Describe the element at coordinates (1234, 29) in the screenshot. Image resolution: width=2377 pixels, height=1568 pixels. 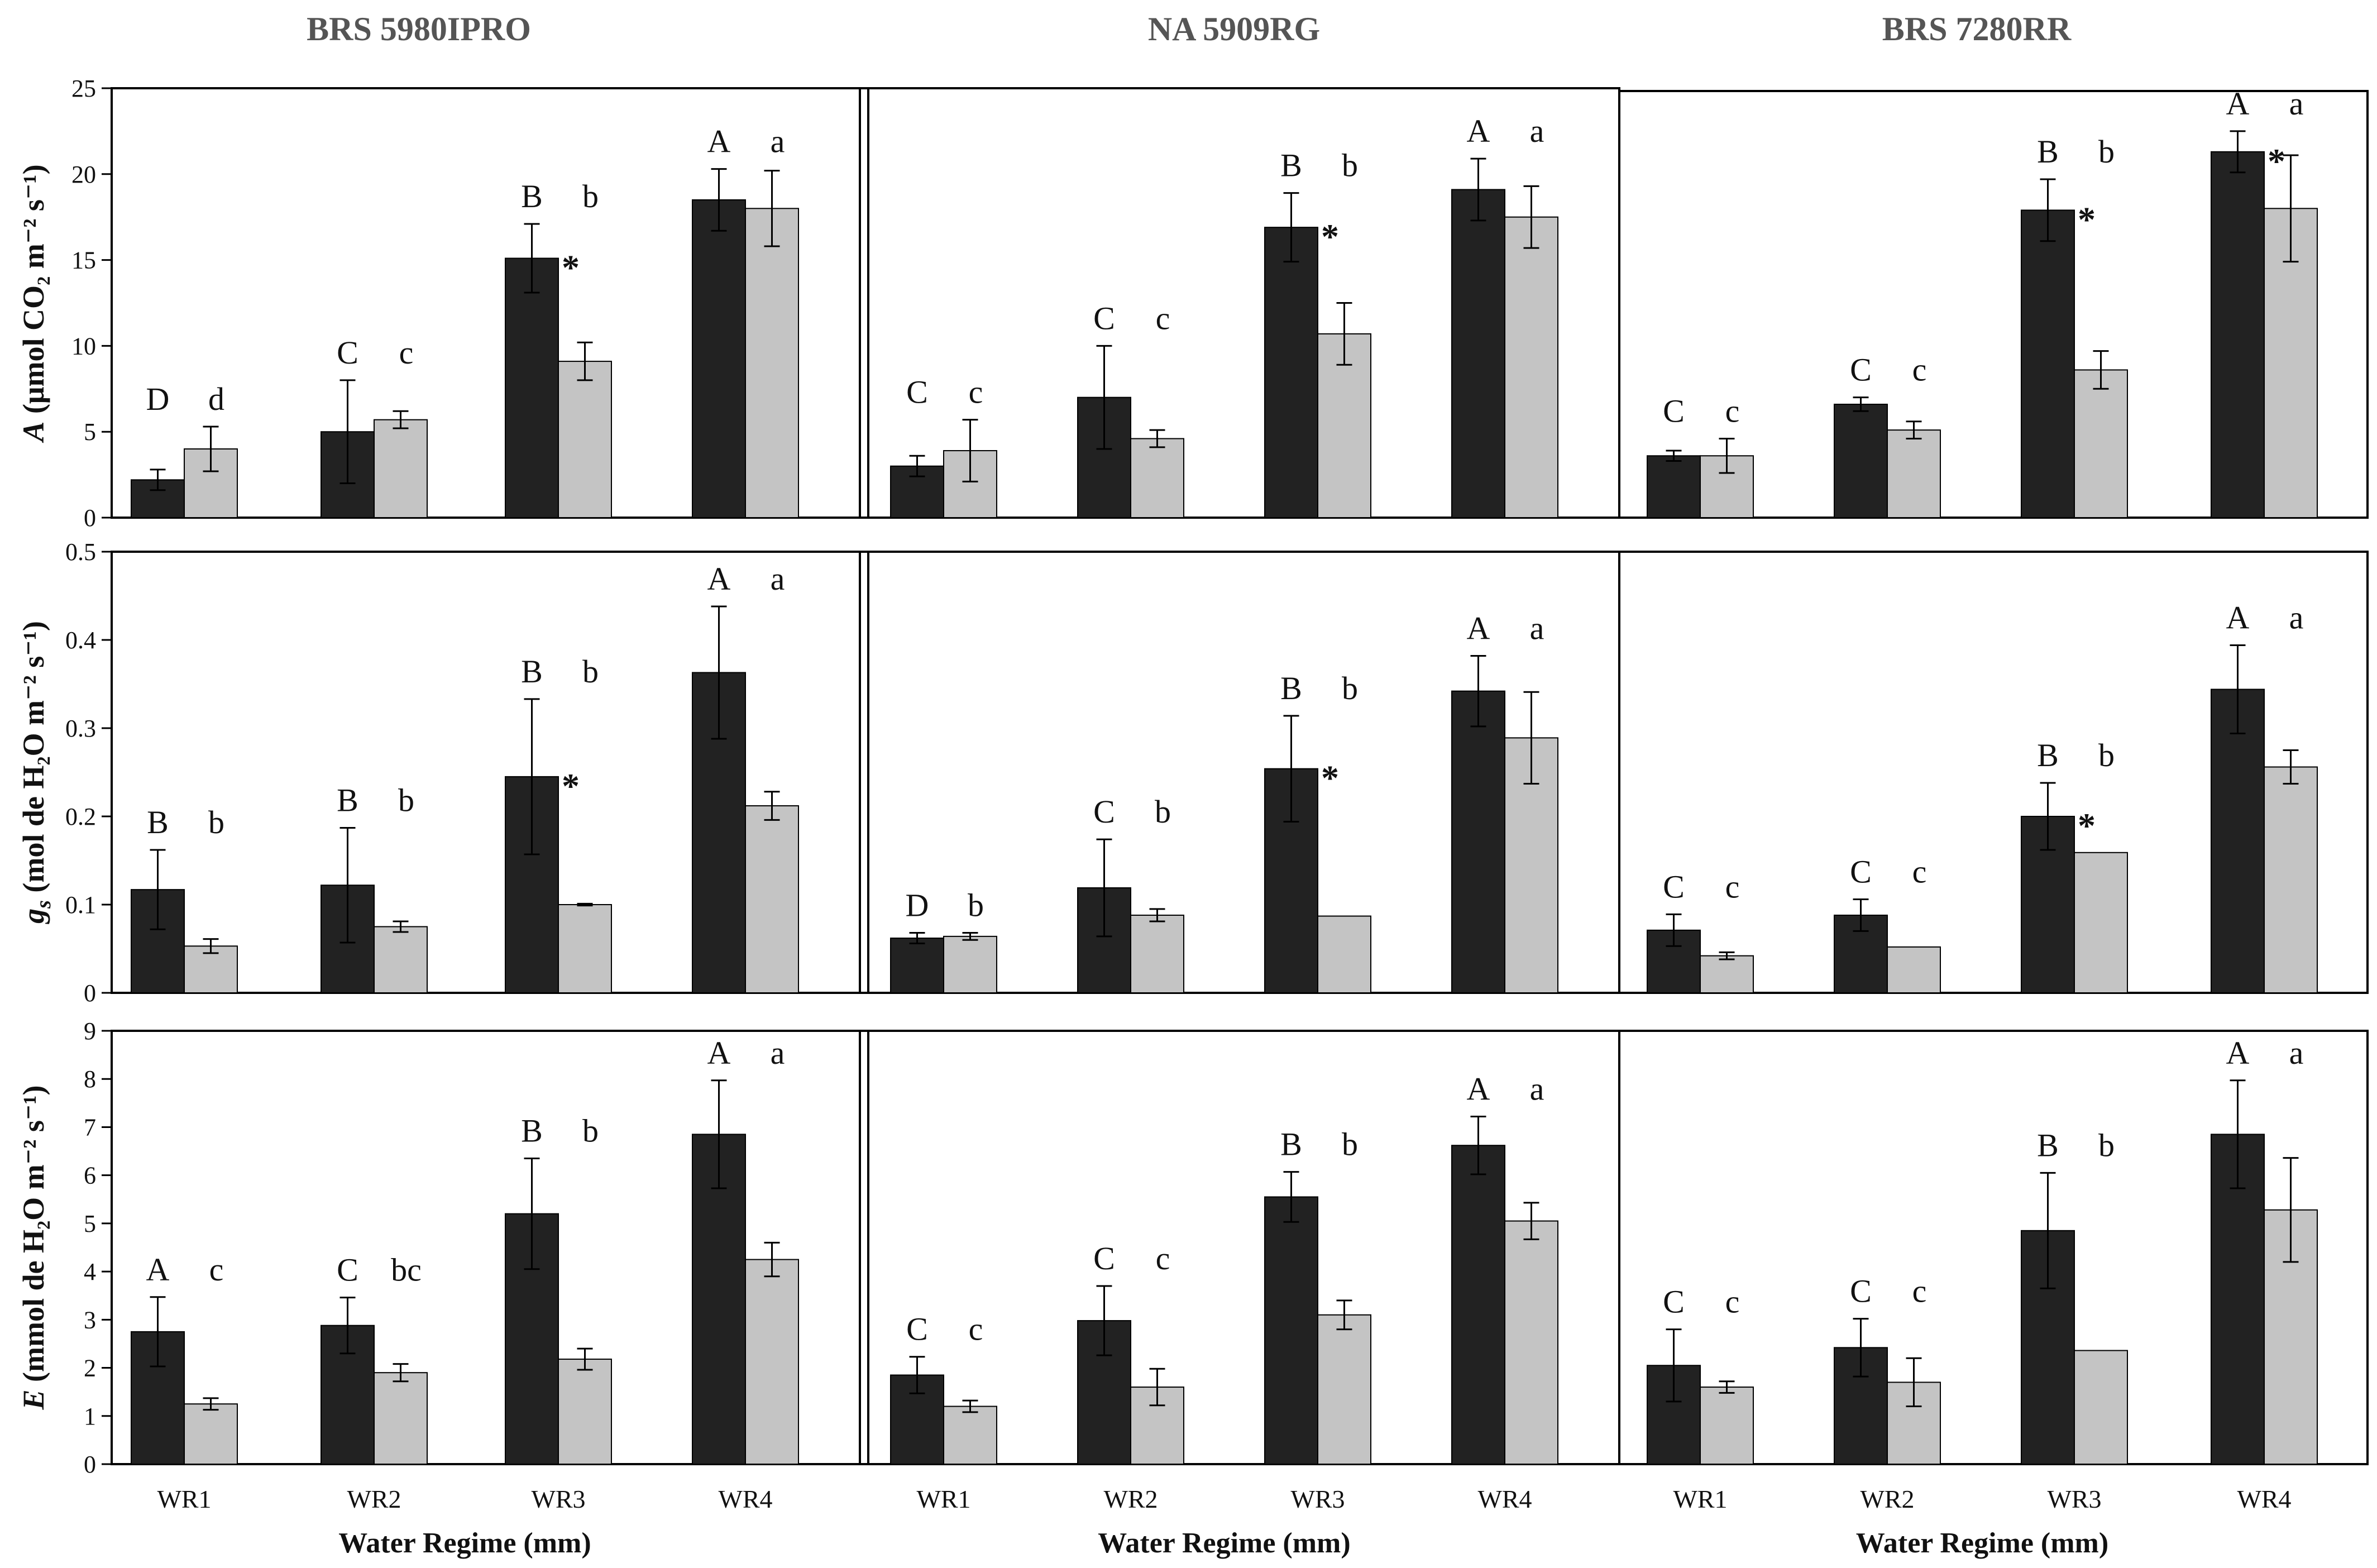
I see `column-title-2: NA 5909RG` at that location.